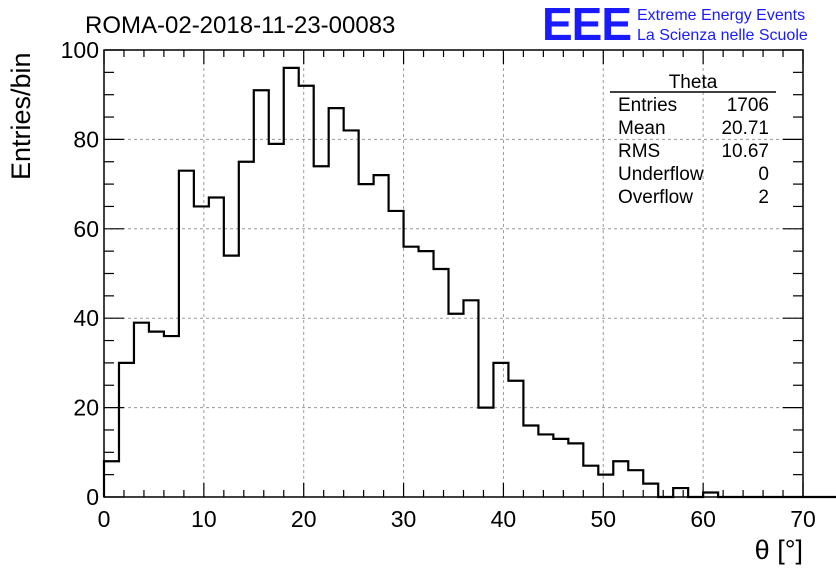 This screenshot has width=836, height=572. I want to click on x-tick-label: 60, so click(703, 519).